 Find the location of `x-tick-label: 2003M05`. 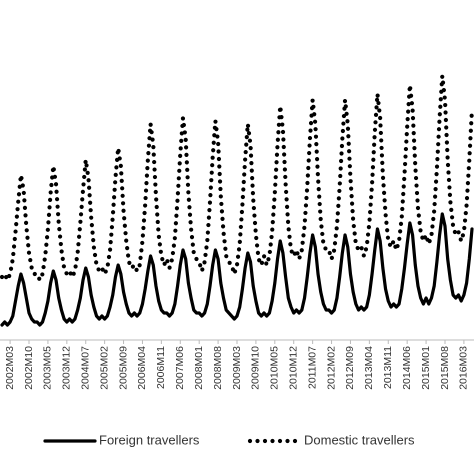

x-tick-label: 2003M05 is located at coordinates (48, 368).